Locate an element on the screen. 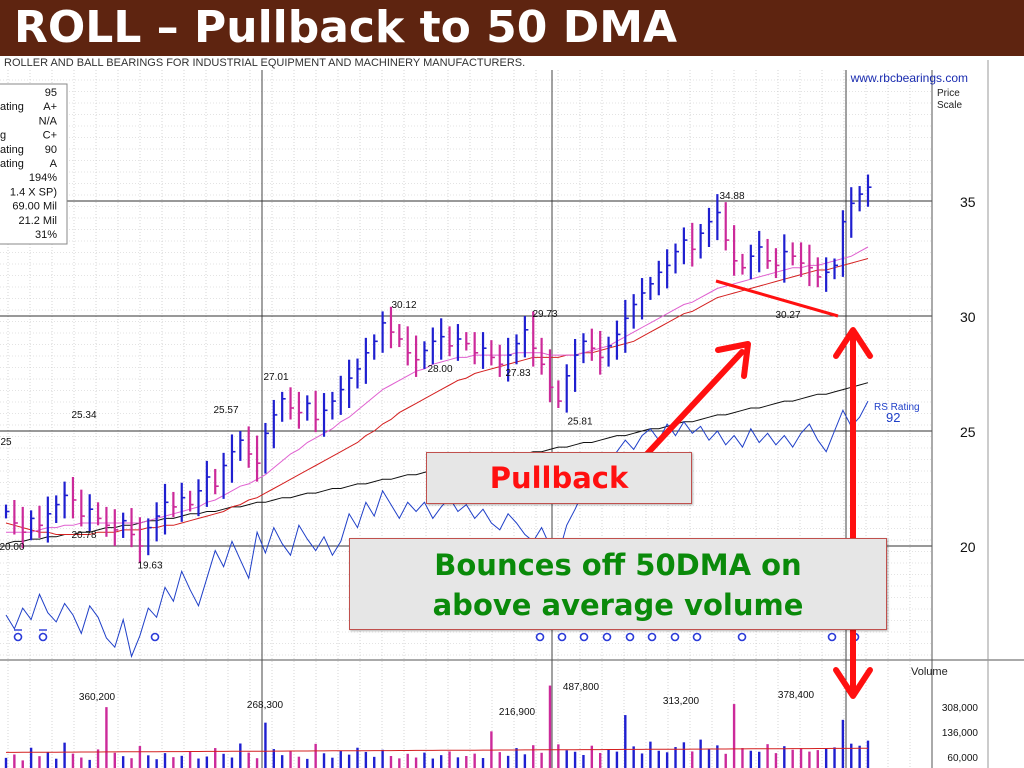 This screenshot has height=768, width=1024. price-tick-label: 35 is located at coordinates (968, 202).